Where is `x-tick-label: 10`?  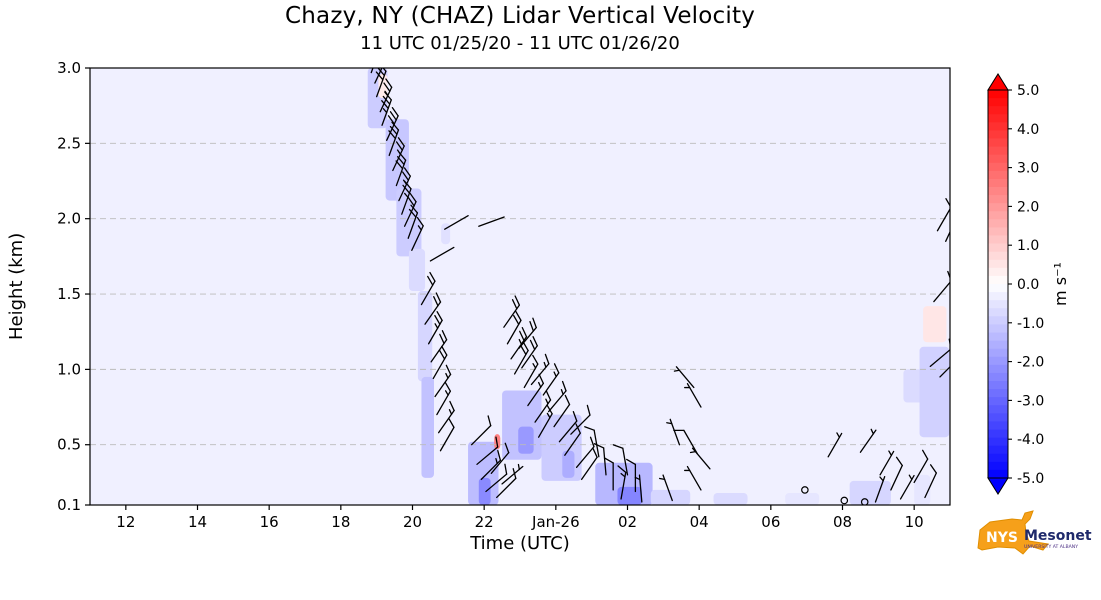
x-tick-label: 10 is located at coordinates (914, 522).